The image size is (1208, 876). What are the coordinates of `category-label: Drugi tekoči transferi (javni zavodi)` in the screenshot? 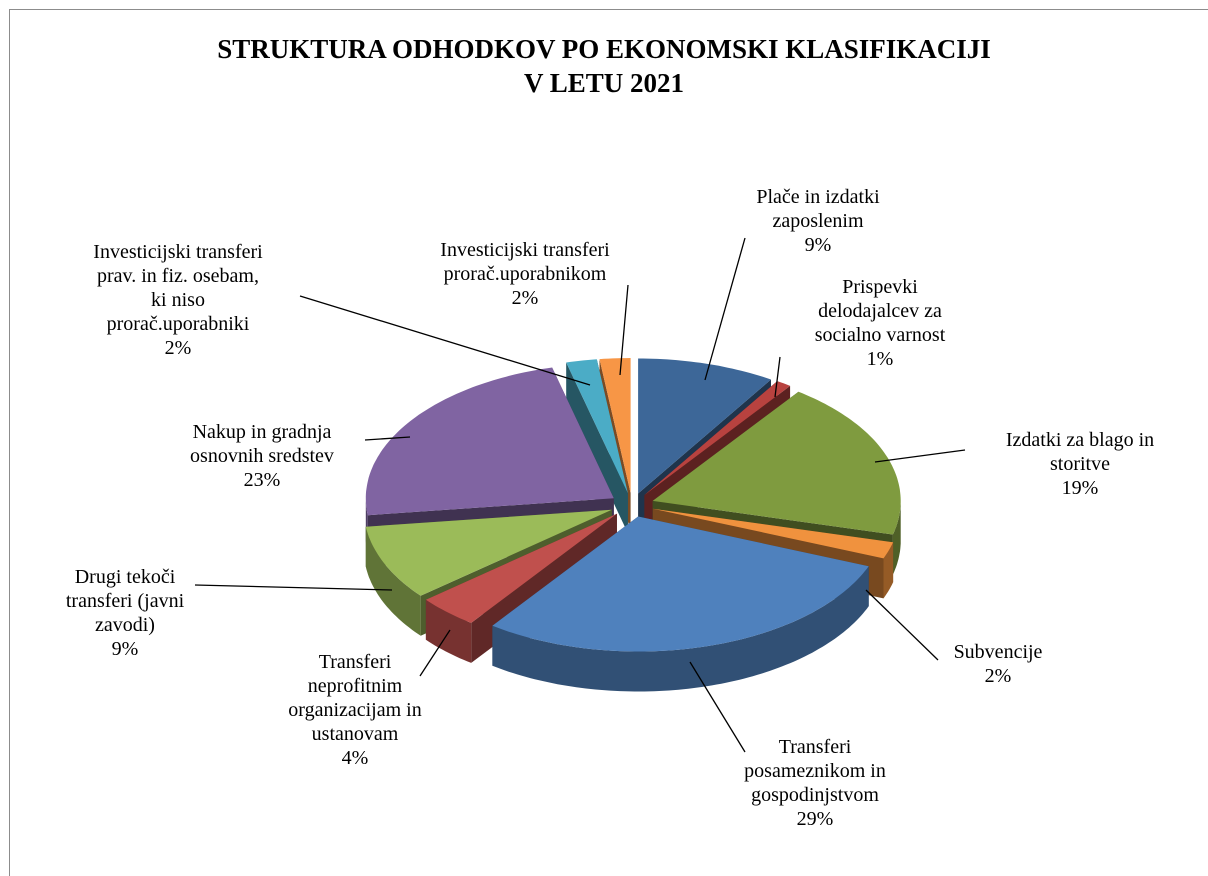 It's located at (125, 601).